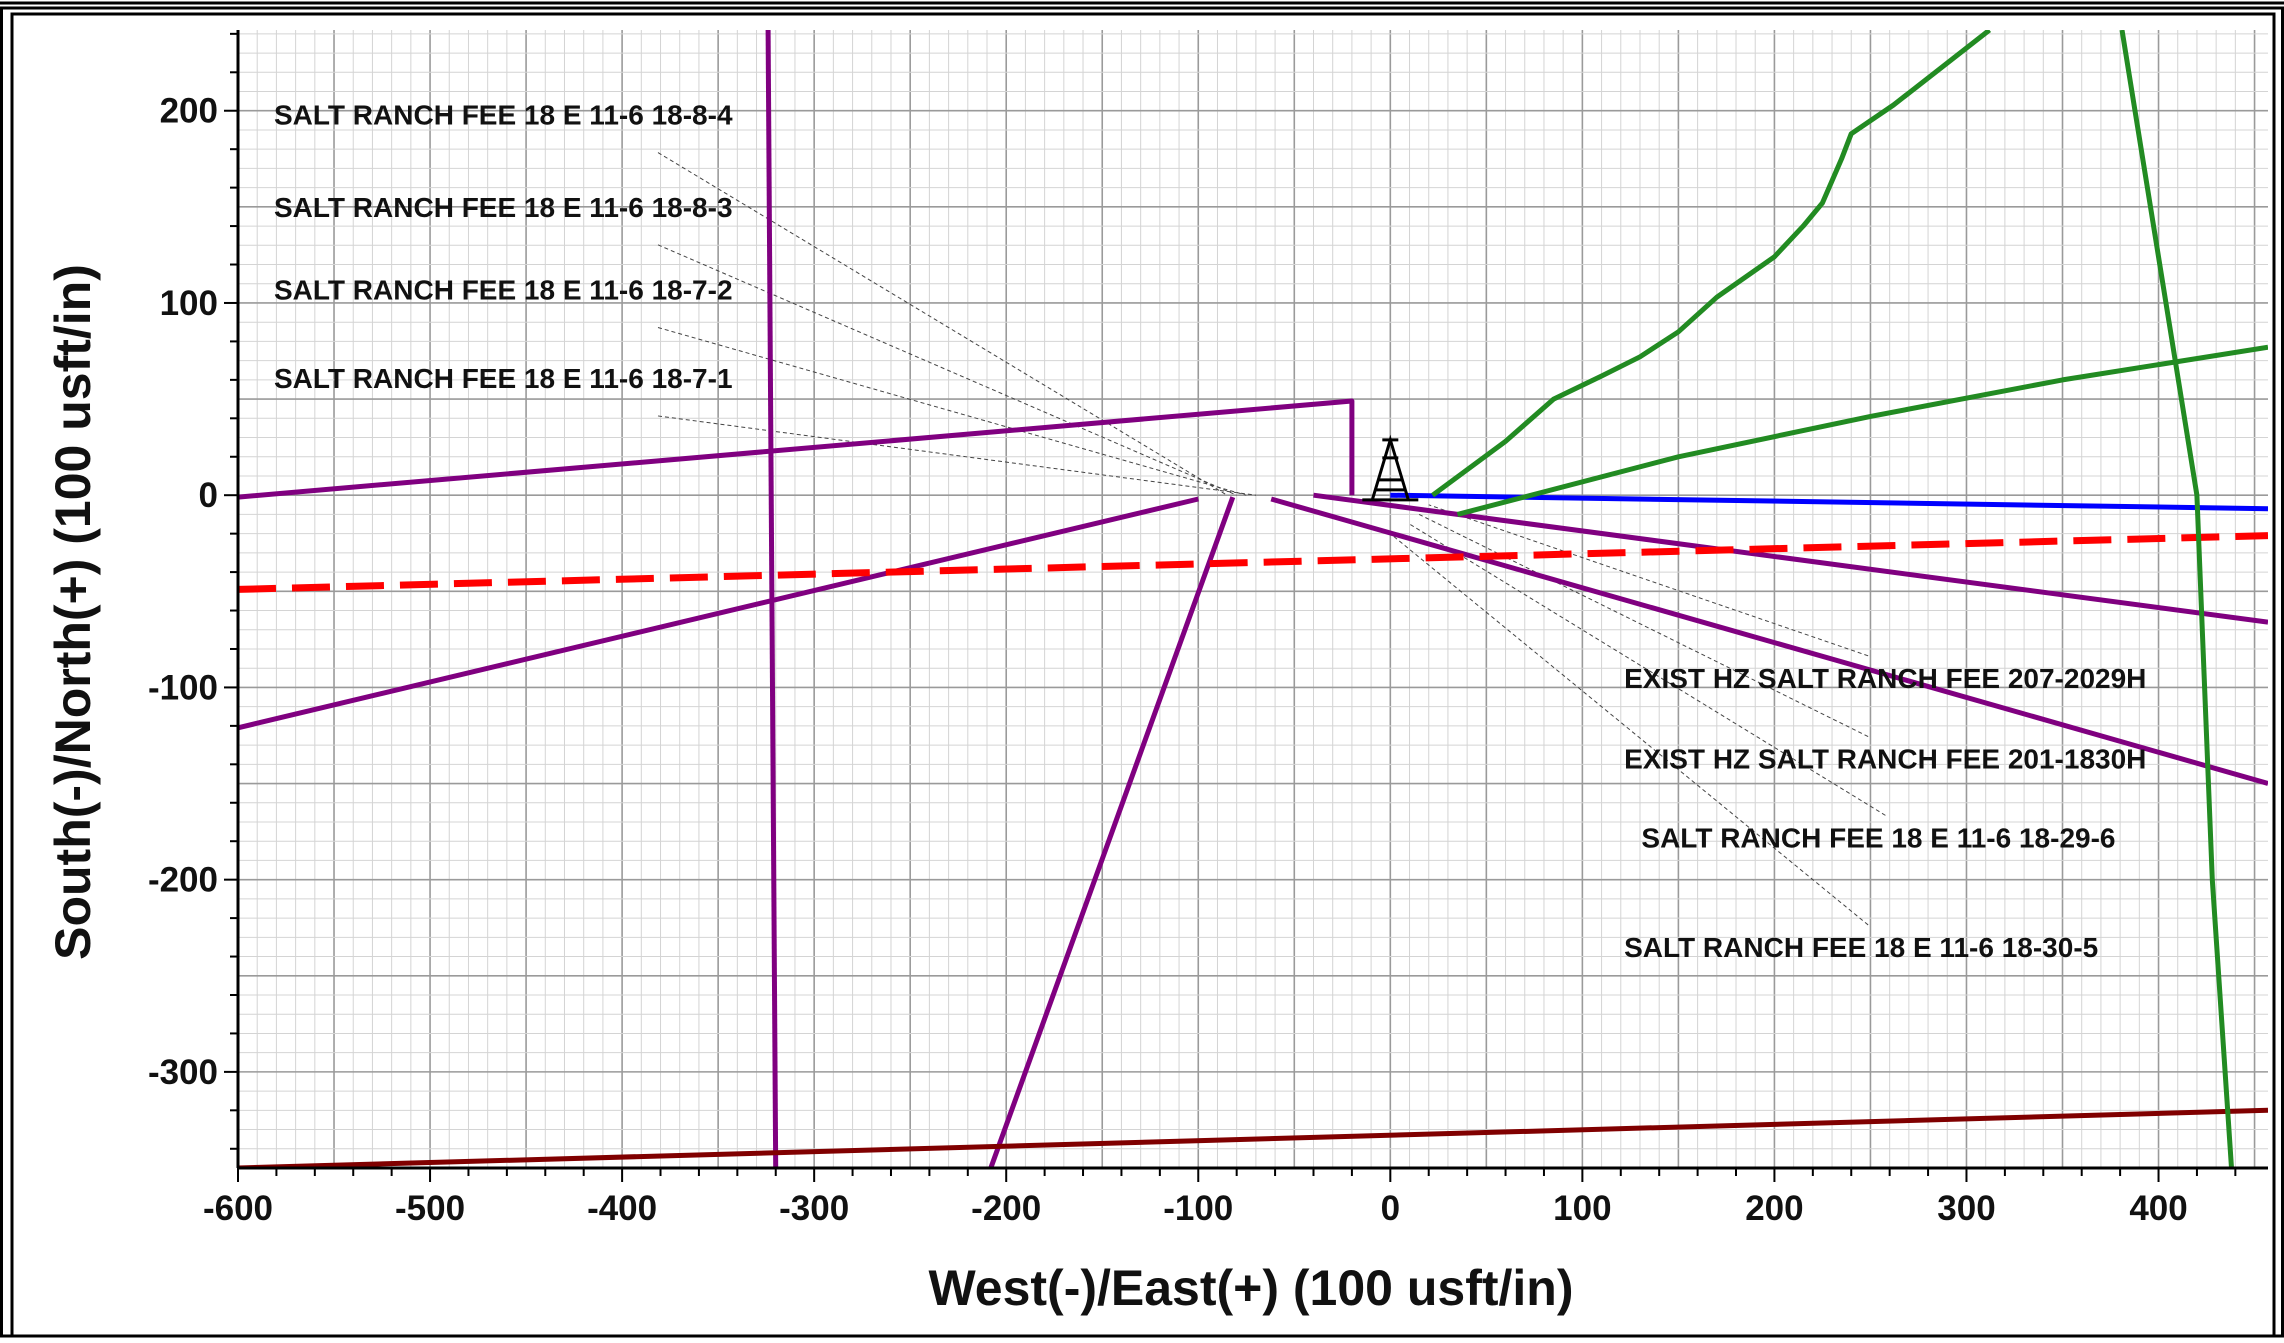  I want to click on well-label: EXIST HZ SALT RANCH FEE 201-1830H, so click(1885, 759).